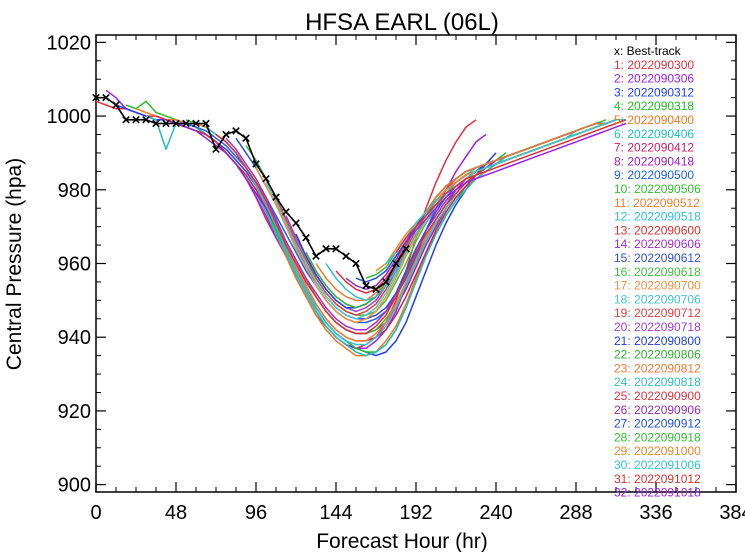  Describe the element at coordinates (657, 382) in the screenshot. I see `legend-entry-24: 24: 2022090818` at that location.